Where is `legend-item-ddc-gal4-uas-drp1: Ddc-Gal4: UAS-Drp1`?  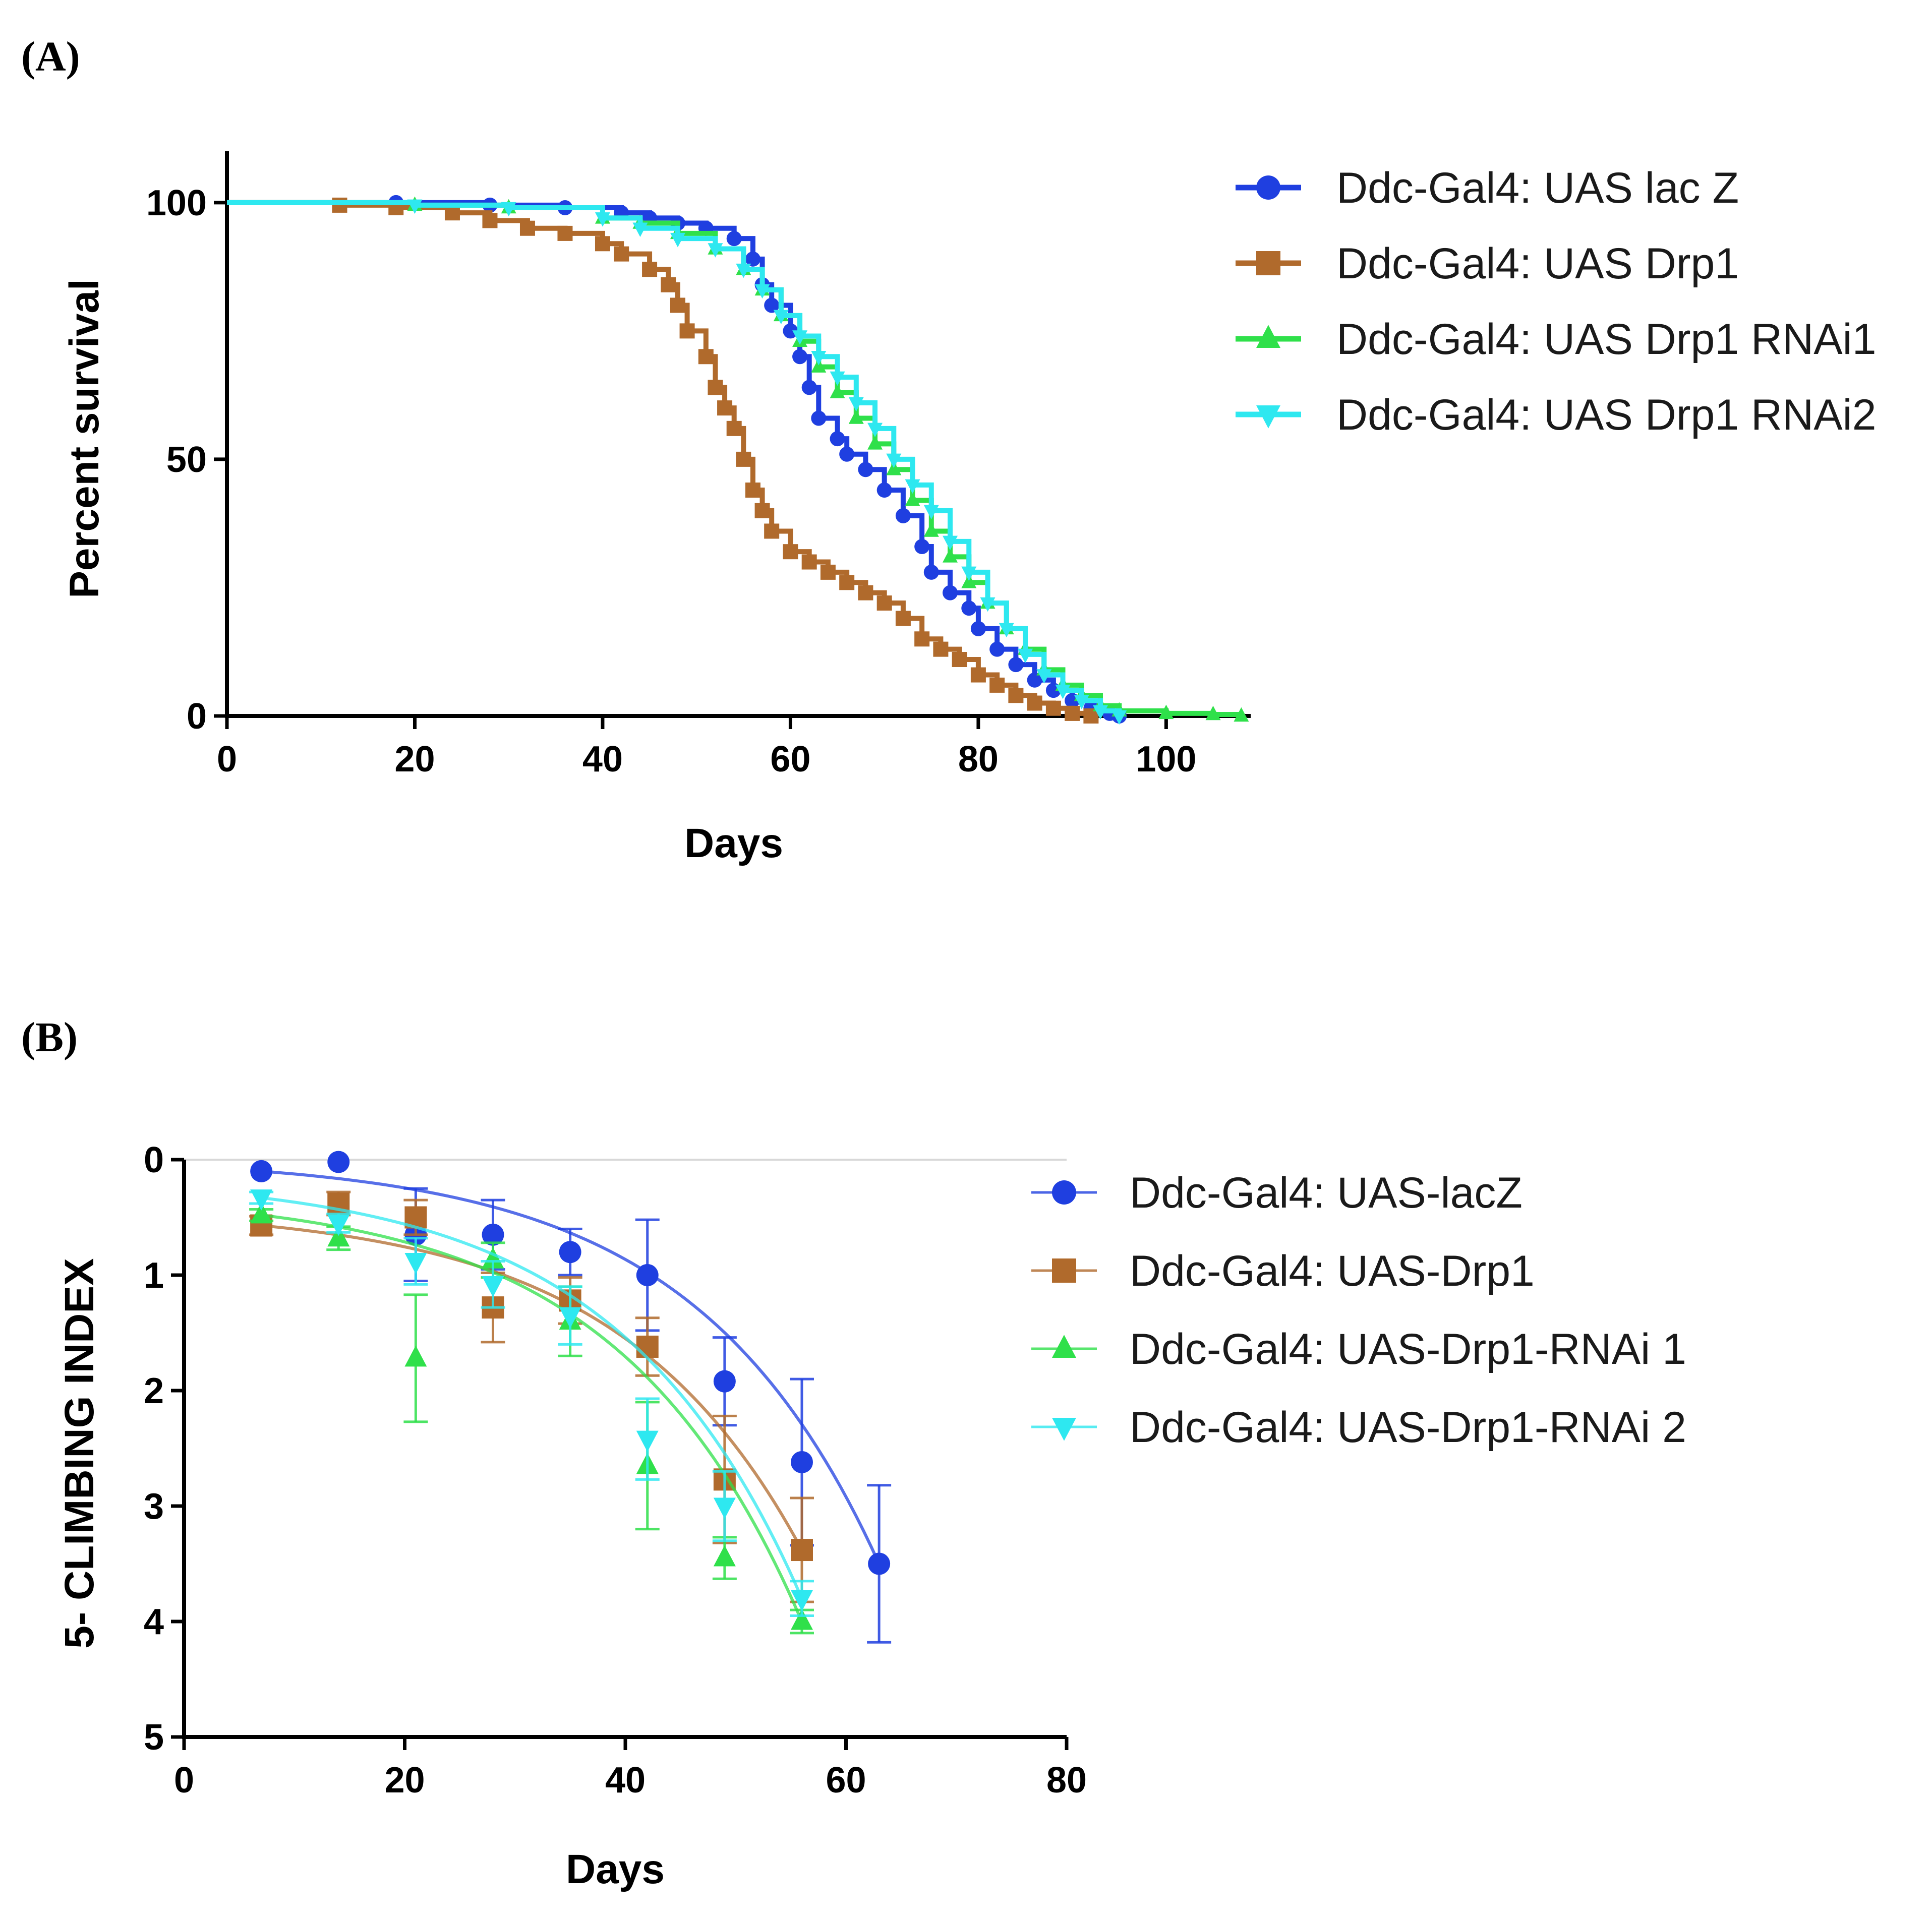
legend-item-ddc-gal4-uas-drp1: Ddc-Gal4: UAS-Drp1 is located at coordinates (1283, 1271).